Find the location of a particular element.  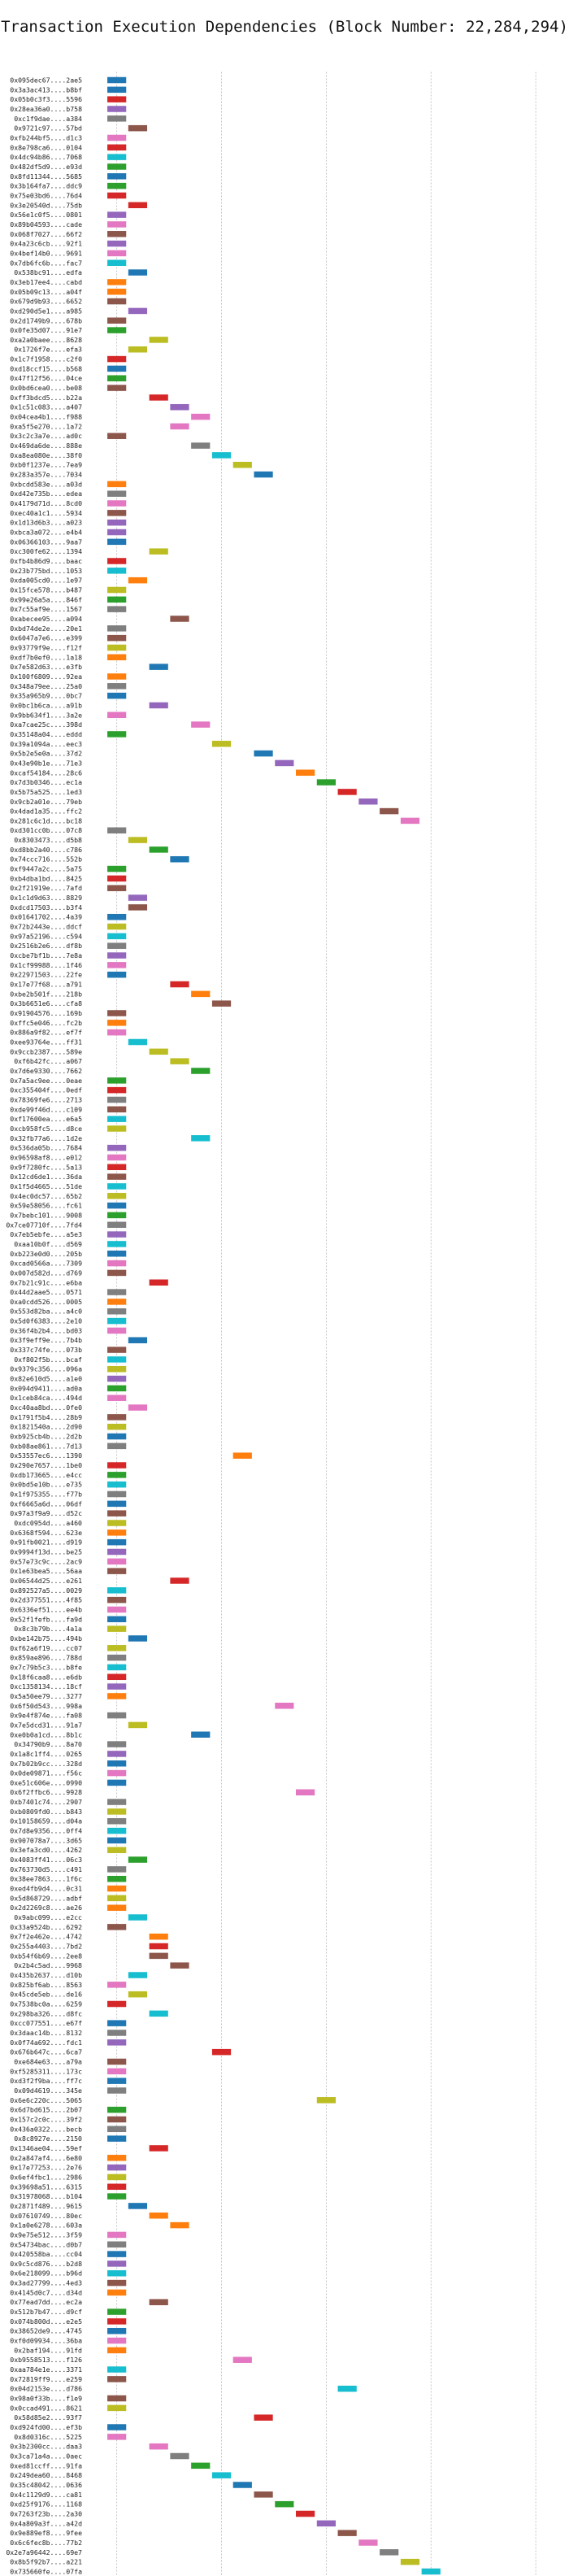

y-tick-label: 0xfb4b86d9....baac is located at coordinates (46, 561).